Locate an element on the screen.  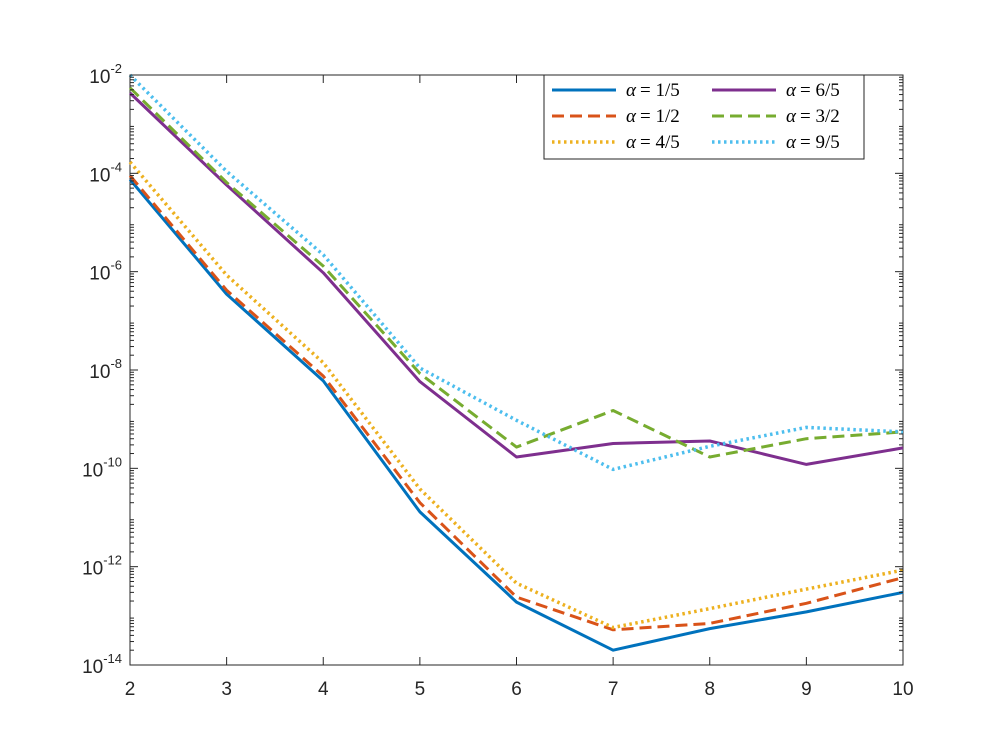
legend-label-6: α = 9/5 is located at coordinates (813, 142).